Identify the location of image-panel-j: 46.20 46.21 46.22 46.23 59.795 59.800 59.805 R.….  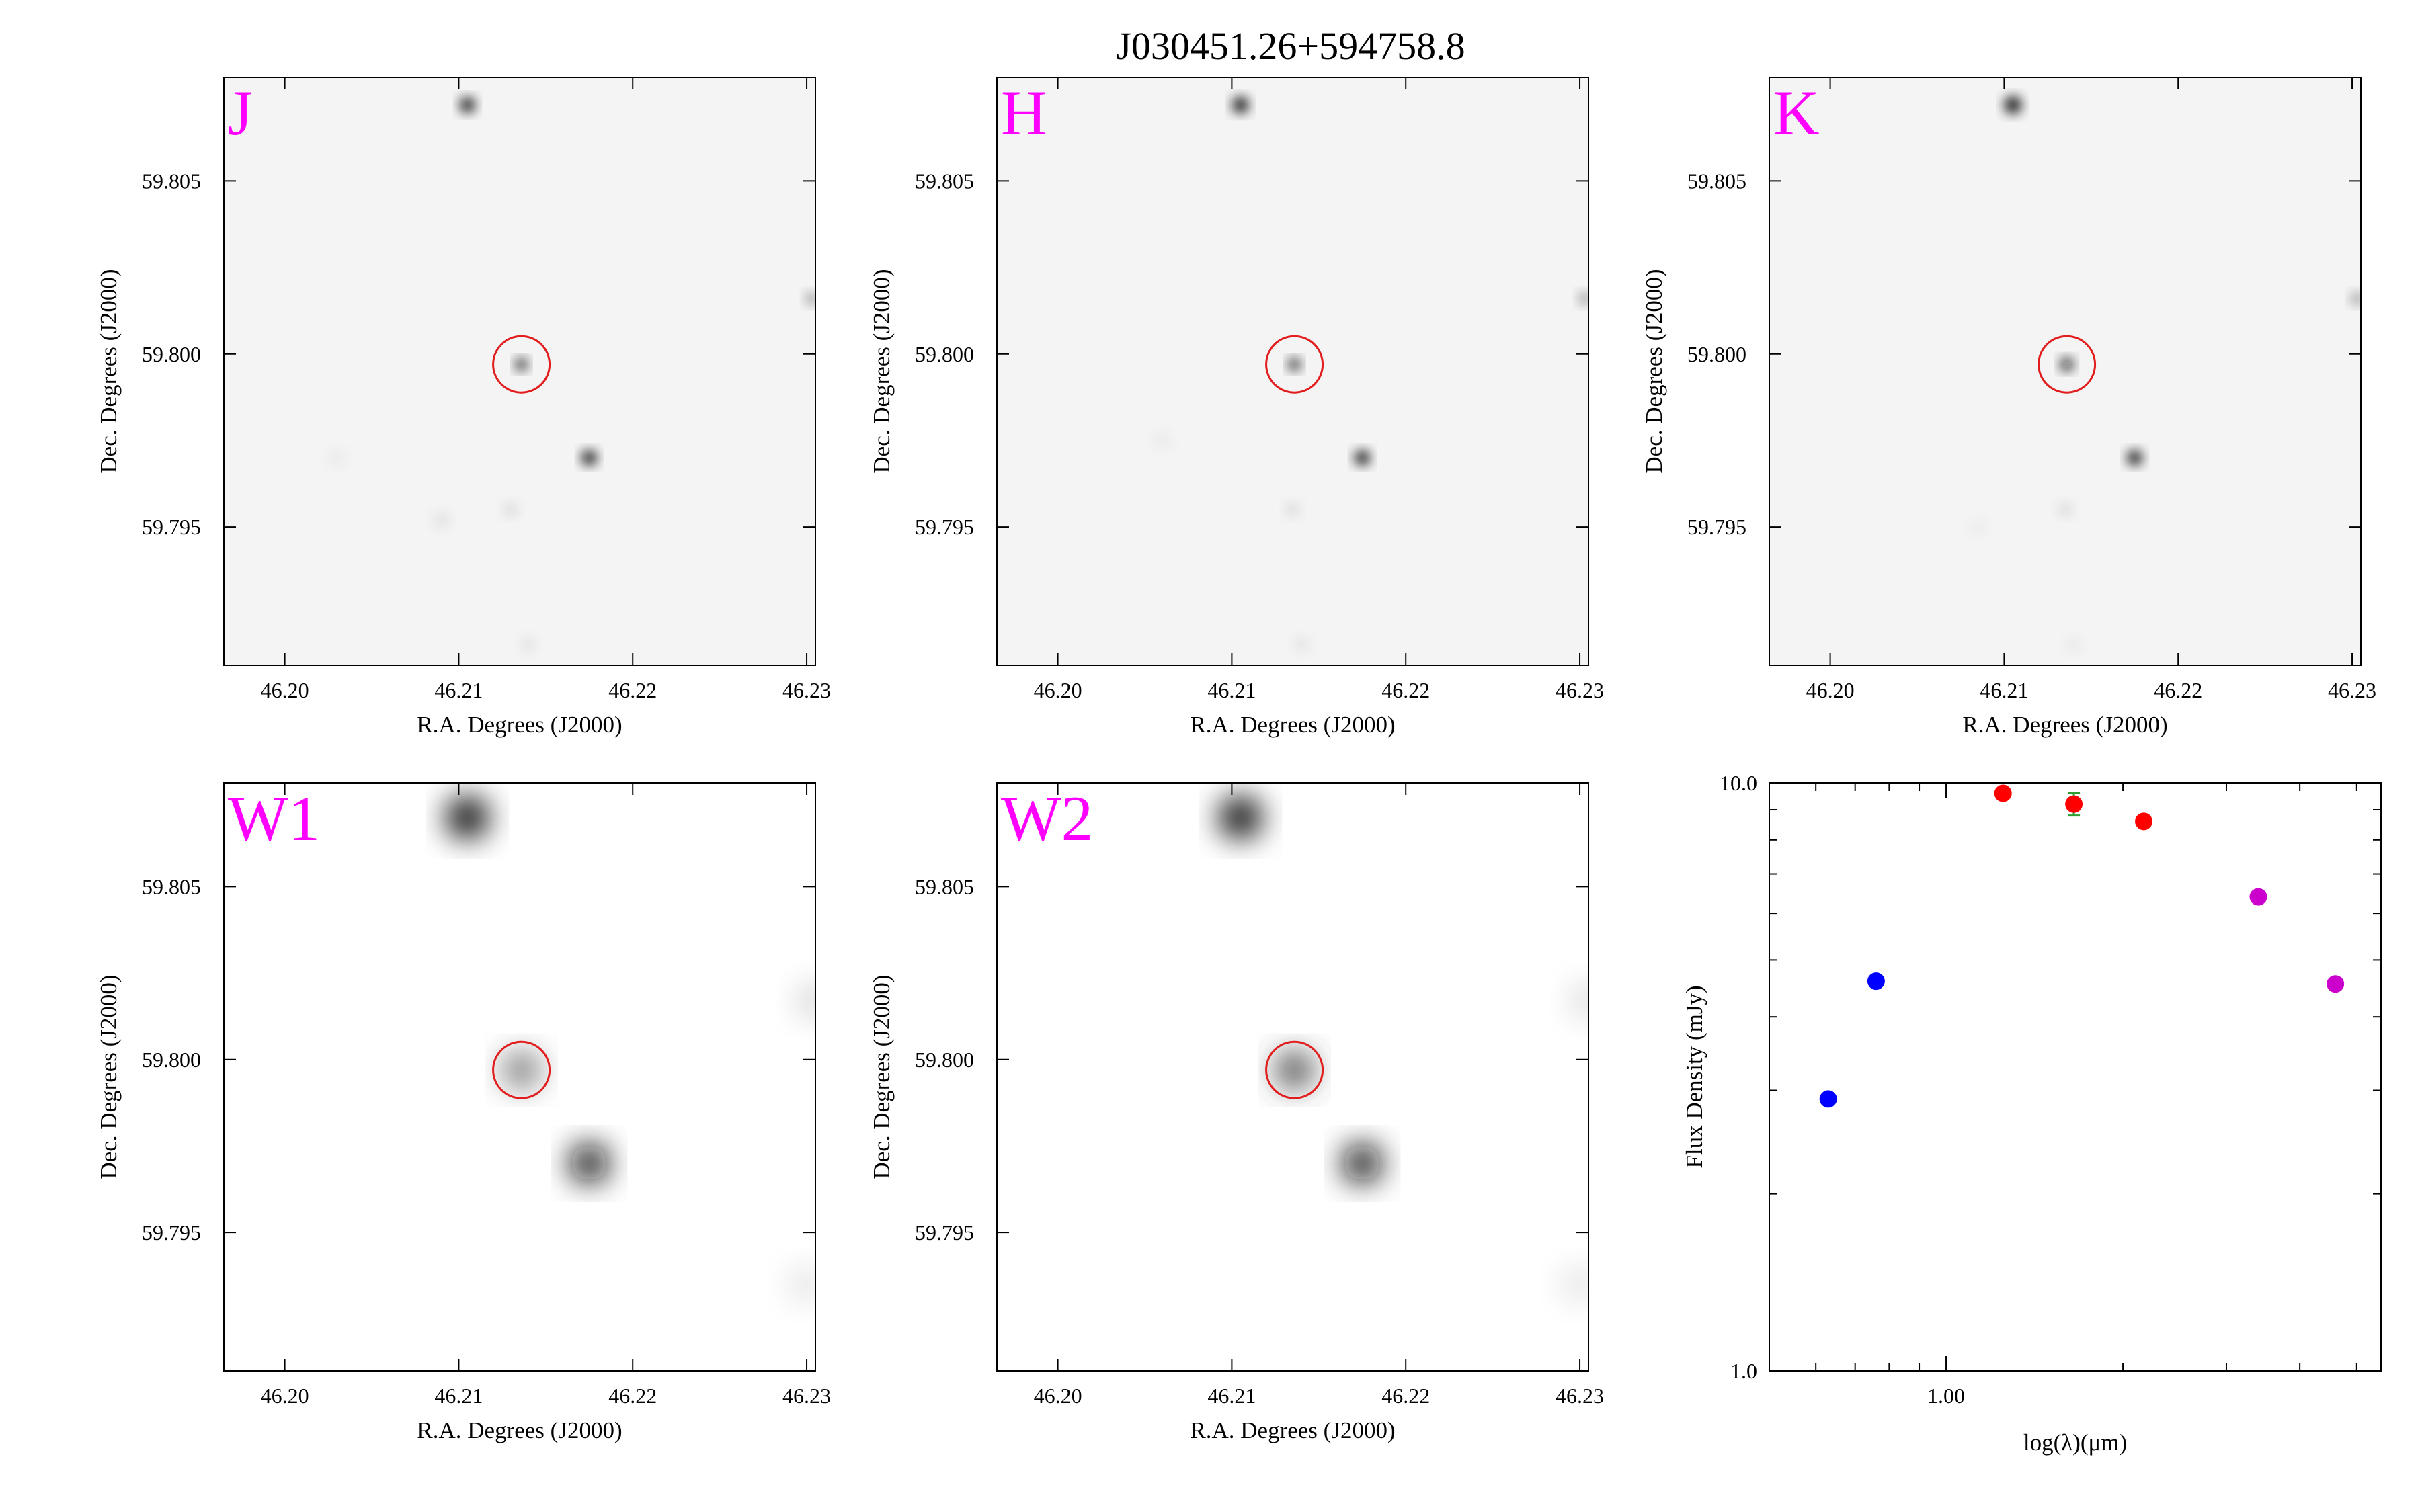
(463, 407).